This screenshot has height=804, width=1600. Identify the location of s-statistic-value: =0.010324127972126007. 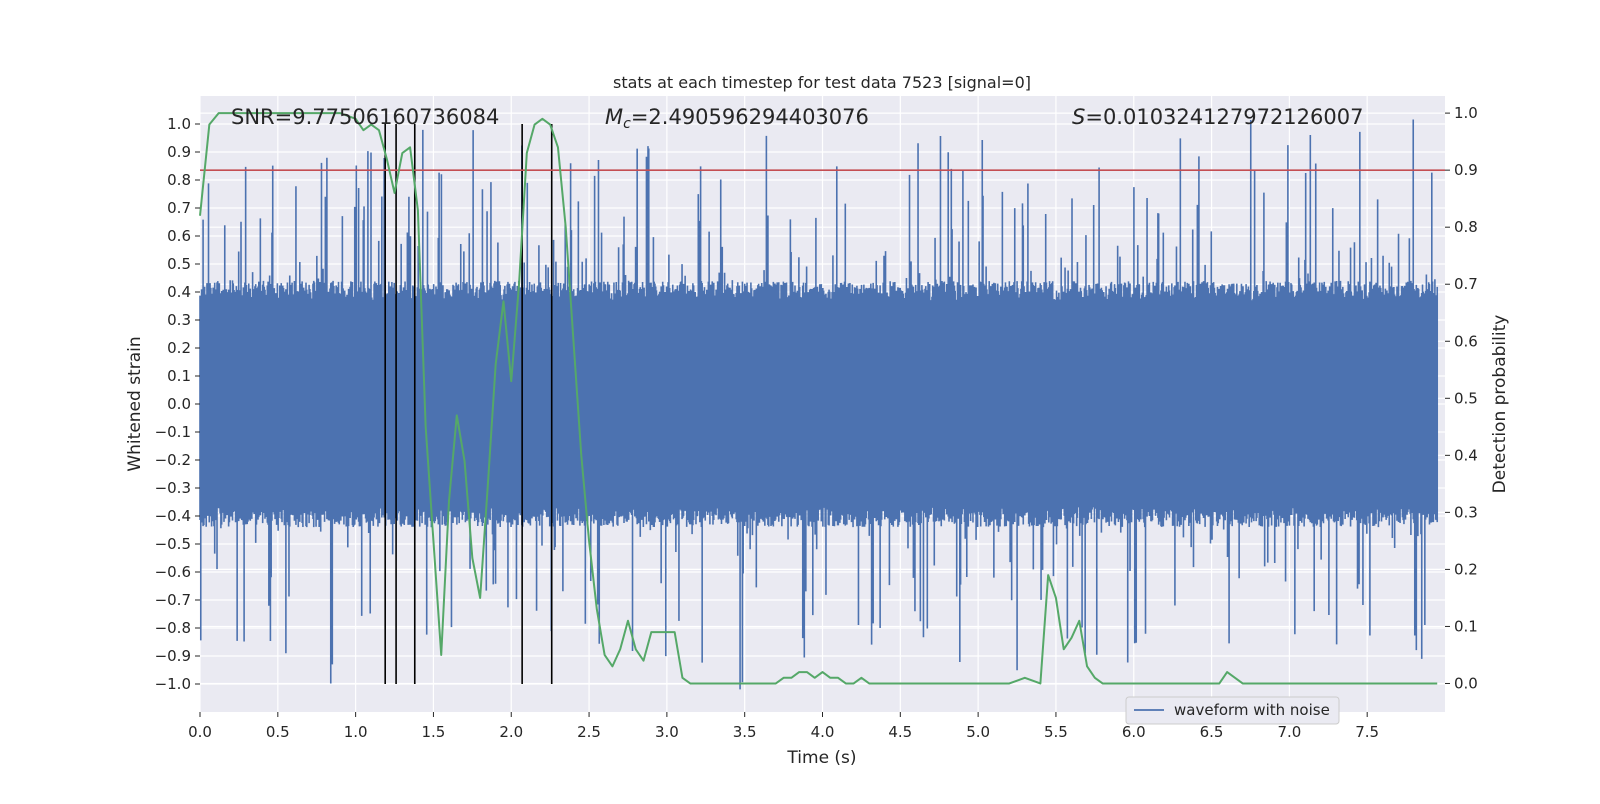
(1224, 117).